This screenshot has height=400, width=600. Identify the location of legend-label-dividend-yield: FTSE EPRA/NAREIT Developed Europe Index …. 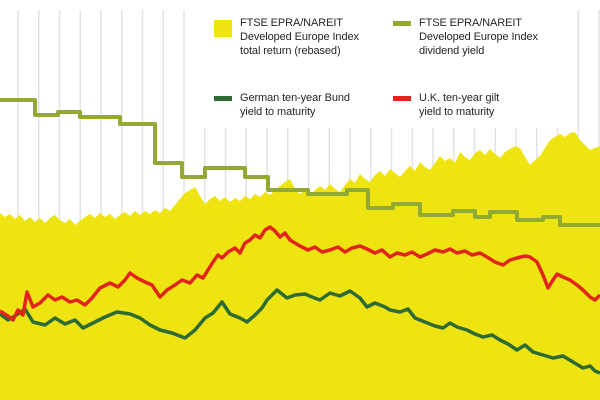
(478, 37).